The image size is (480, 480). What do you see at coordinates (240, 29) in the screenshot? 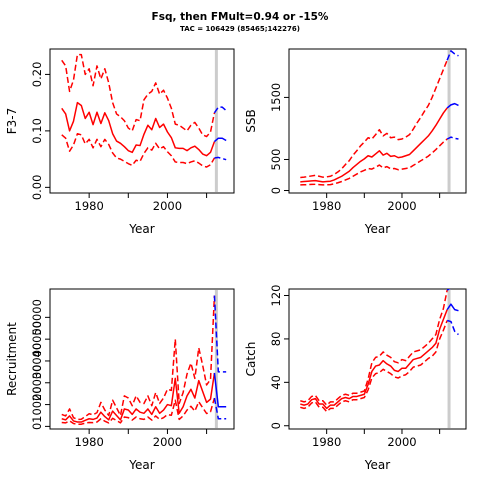
I see `chart-subtitle: TAC = 106429 (85465;142276)` at bounding box center [240, 29].